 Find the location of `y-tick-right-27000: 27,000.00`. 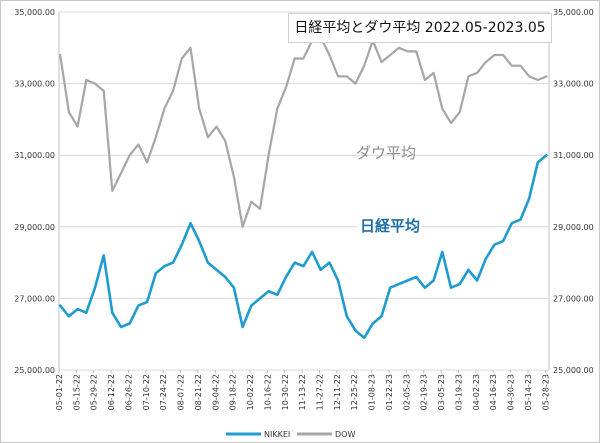

y-tick-right-27000: 27,000.00 is located at coordinates (573, 298).